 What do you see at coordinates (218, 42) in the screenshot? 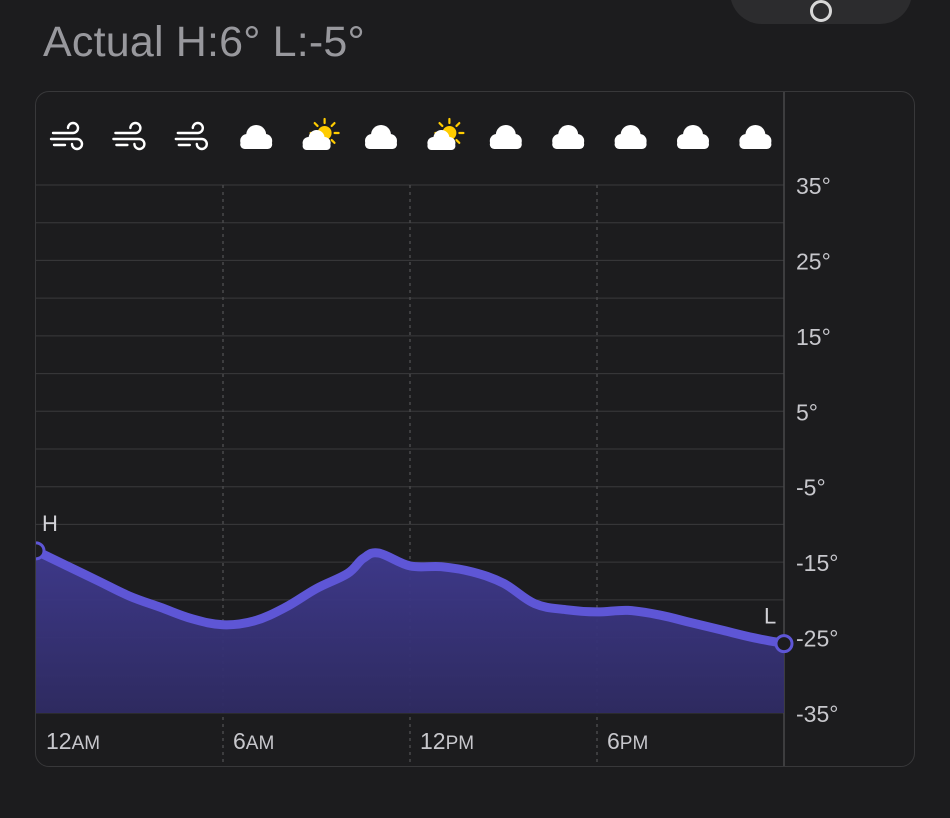
I see `summary-high: H:6°` at bounding box center [218, 42].